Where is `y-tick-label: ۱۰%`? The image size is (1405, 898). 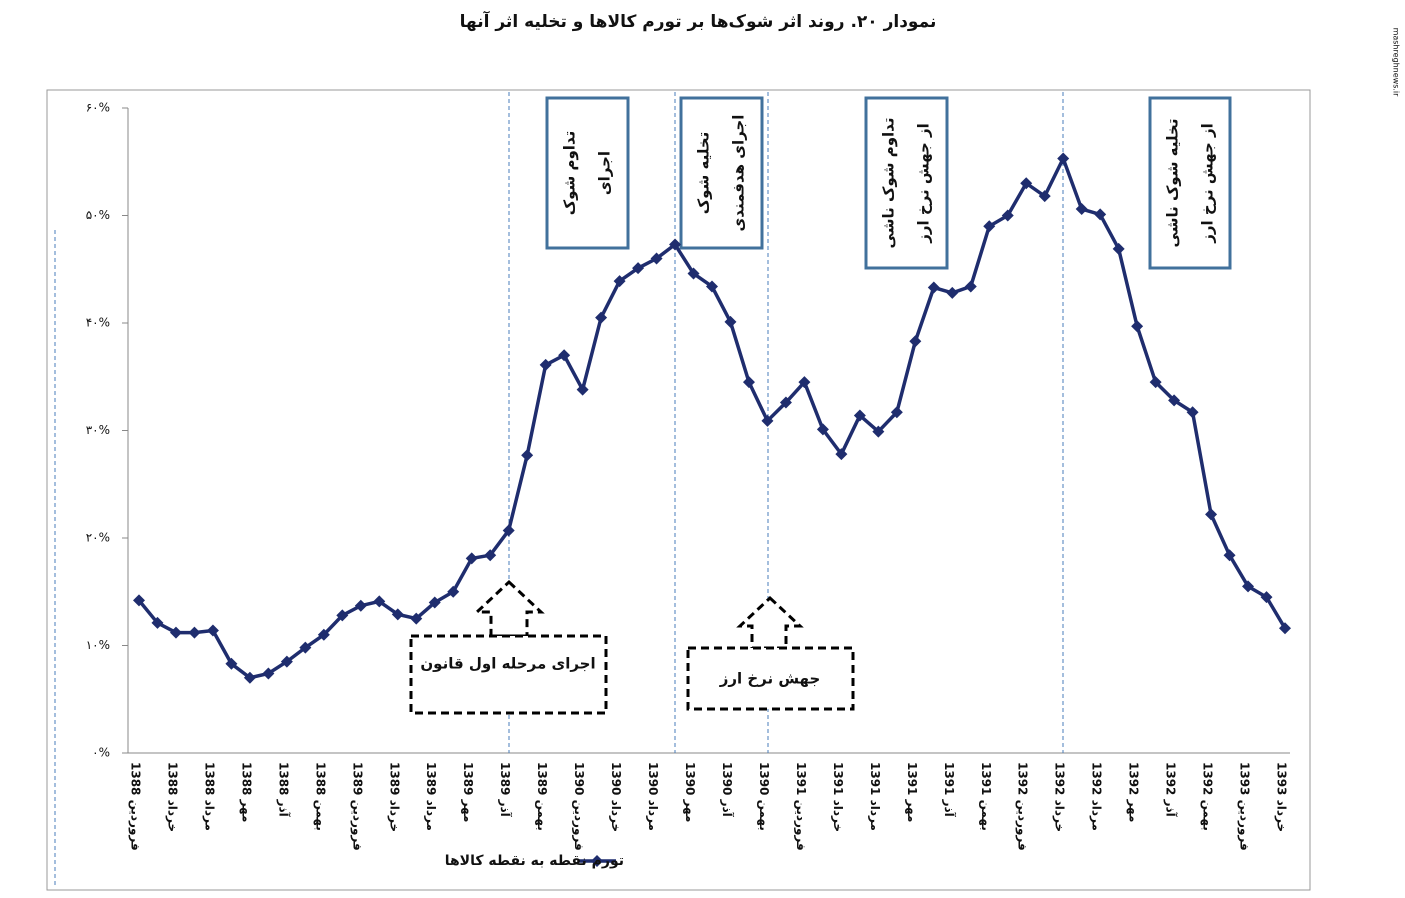 y-tick-label: ۱۰% is located at coordinates (98, 645).